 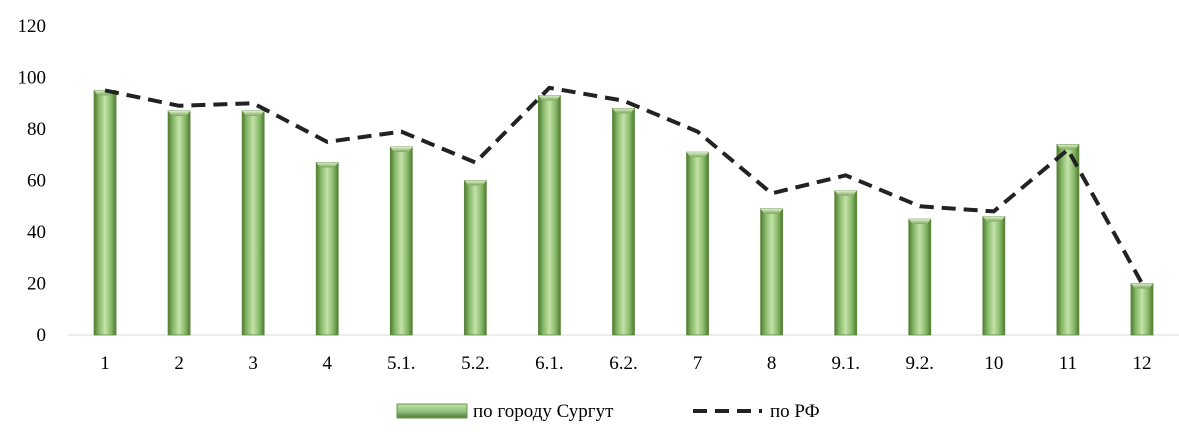 I want to click on x-tick-label: 2, so click(x=179, y=363).